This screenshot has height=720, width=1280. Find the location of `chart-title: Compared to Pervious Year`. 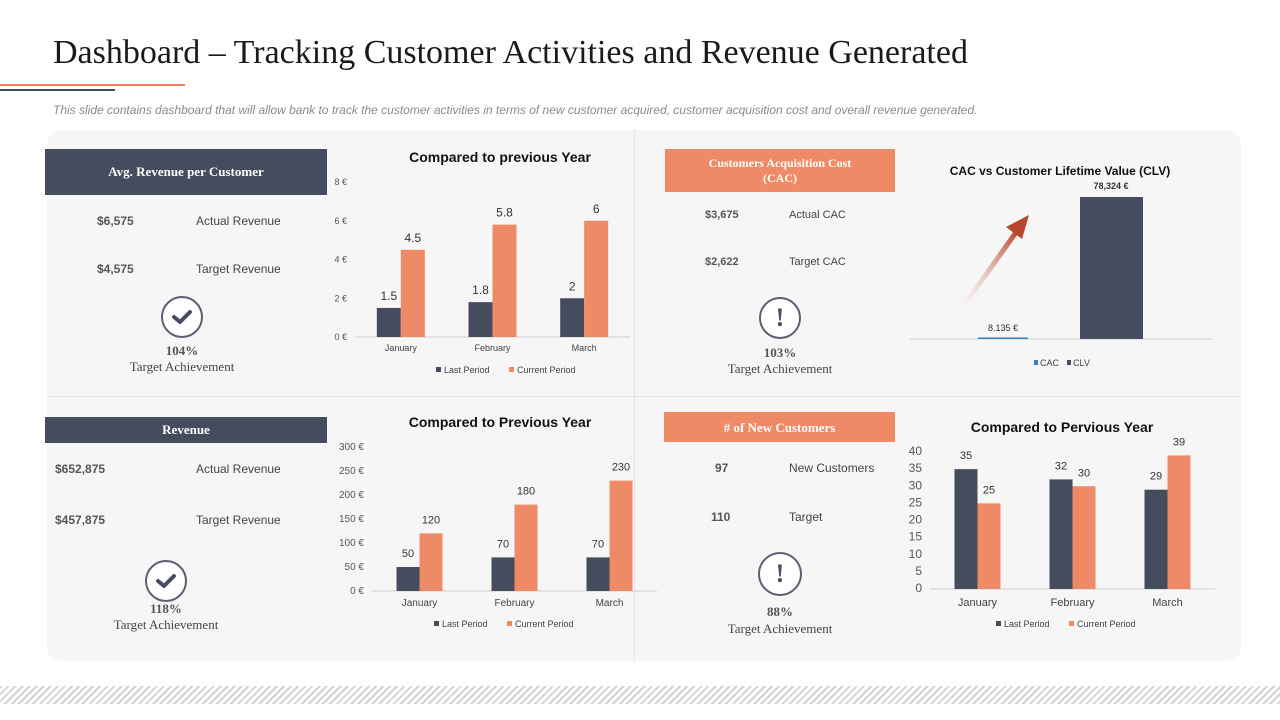

chart-title: Compared to Pervious Year is located at coordinates (1062, 427).